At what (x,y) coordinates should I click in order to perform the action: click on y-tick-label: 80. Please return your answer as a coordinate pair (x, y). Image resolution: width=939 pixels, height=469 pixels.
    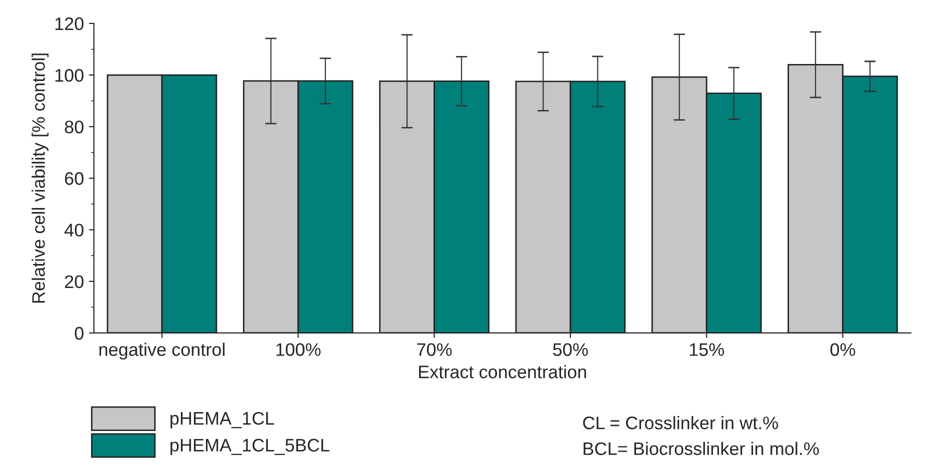
    Looking at the image, I should click on (74, 127).